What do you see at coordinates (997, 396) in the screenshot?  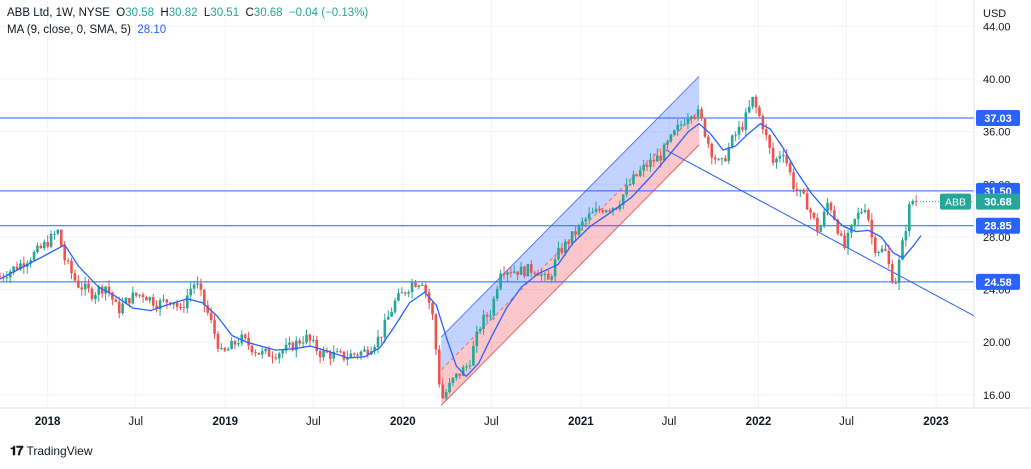 I see `price-tick-label: 16.00` at bounding box center [997, 396].